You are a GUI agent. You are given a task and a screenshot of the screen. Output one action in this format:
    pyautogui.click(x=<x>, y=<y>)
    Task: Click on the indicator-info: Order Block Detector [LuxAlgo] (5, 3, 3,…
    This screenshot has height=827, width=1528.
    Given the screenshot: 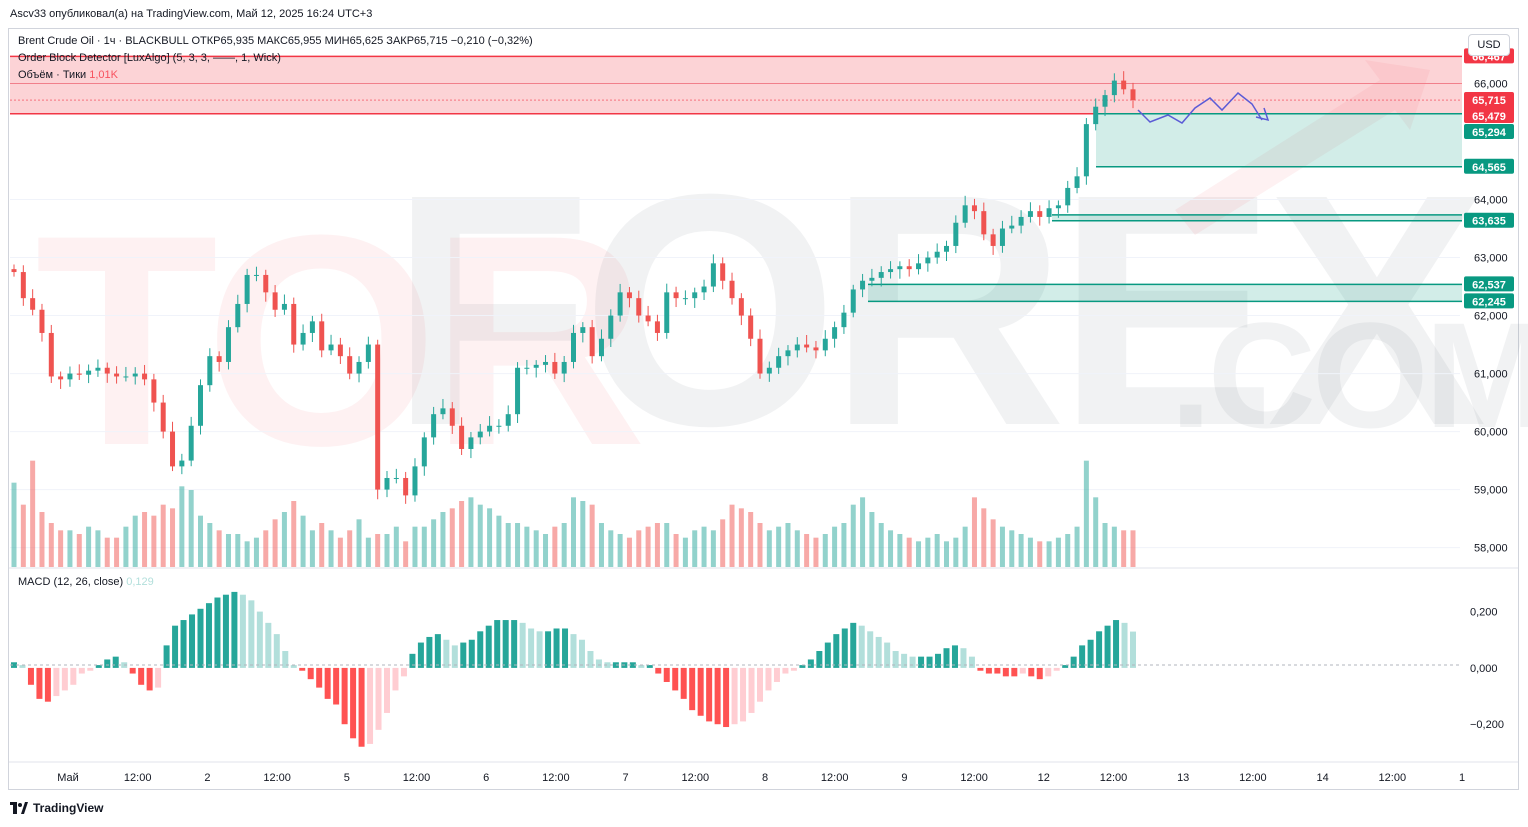 What is the action you would take?
    pyautogui.click(x=149, y=58)
    